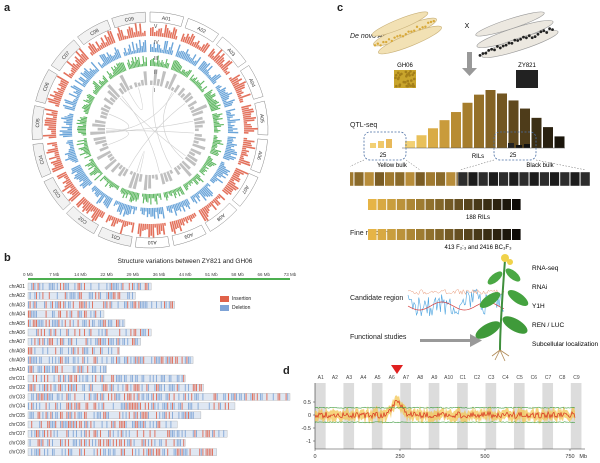  Describe the element at coordinates (548, 325) in the screenshot. I see `study-renluc: REN / LUC` at that location.